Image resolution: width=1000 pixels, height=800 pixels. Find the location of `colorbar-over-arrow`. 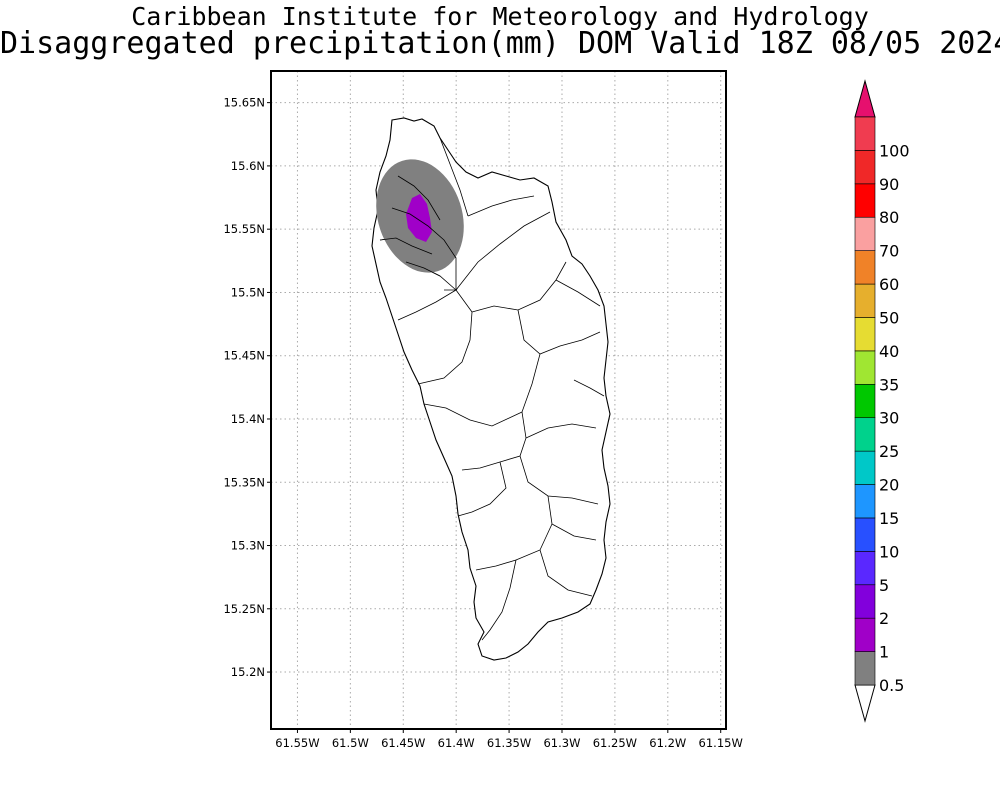

colorbar-over-arrow is located at coordinates (865, 98).